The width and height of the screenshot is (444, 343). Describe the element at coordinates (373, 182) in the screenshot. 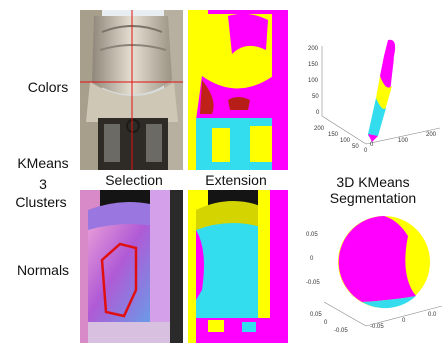

I see `seg-title-line1: 3D KMeans` at that location.